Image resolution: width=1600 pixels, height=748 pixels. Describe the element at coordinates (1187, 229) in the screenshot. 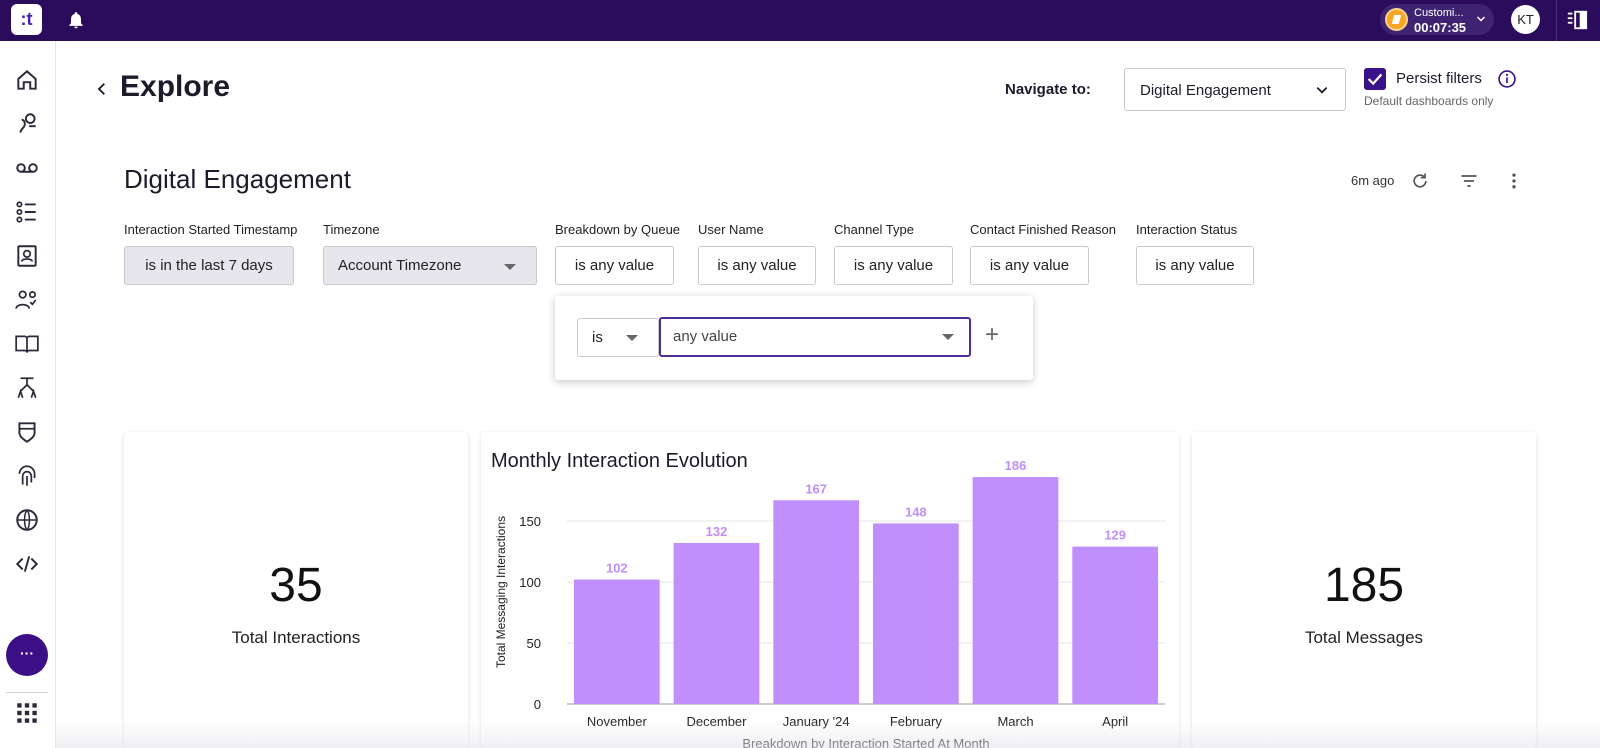

I see `filter-label: Interaction Status` at that location.